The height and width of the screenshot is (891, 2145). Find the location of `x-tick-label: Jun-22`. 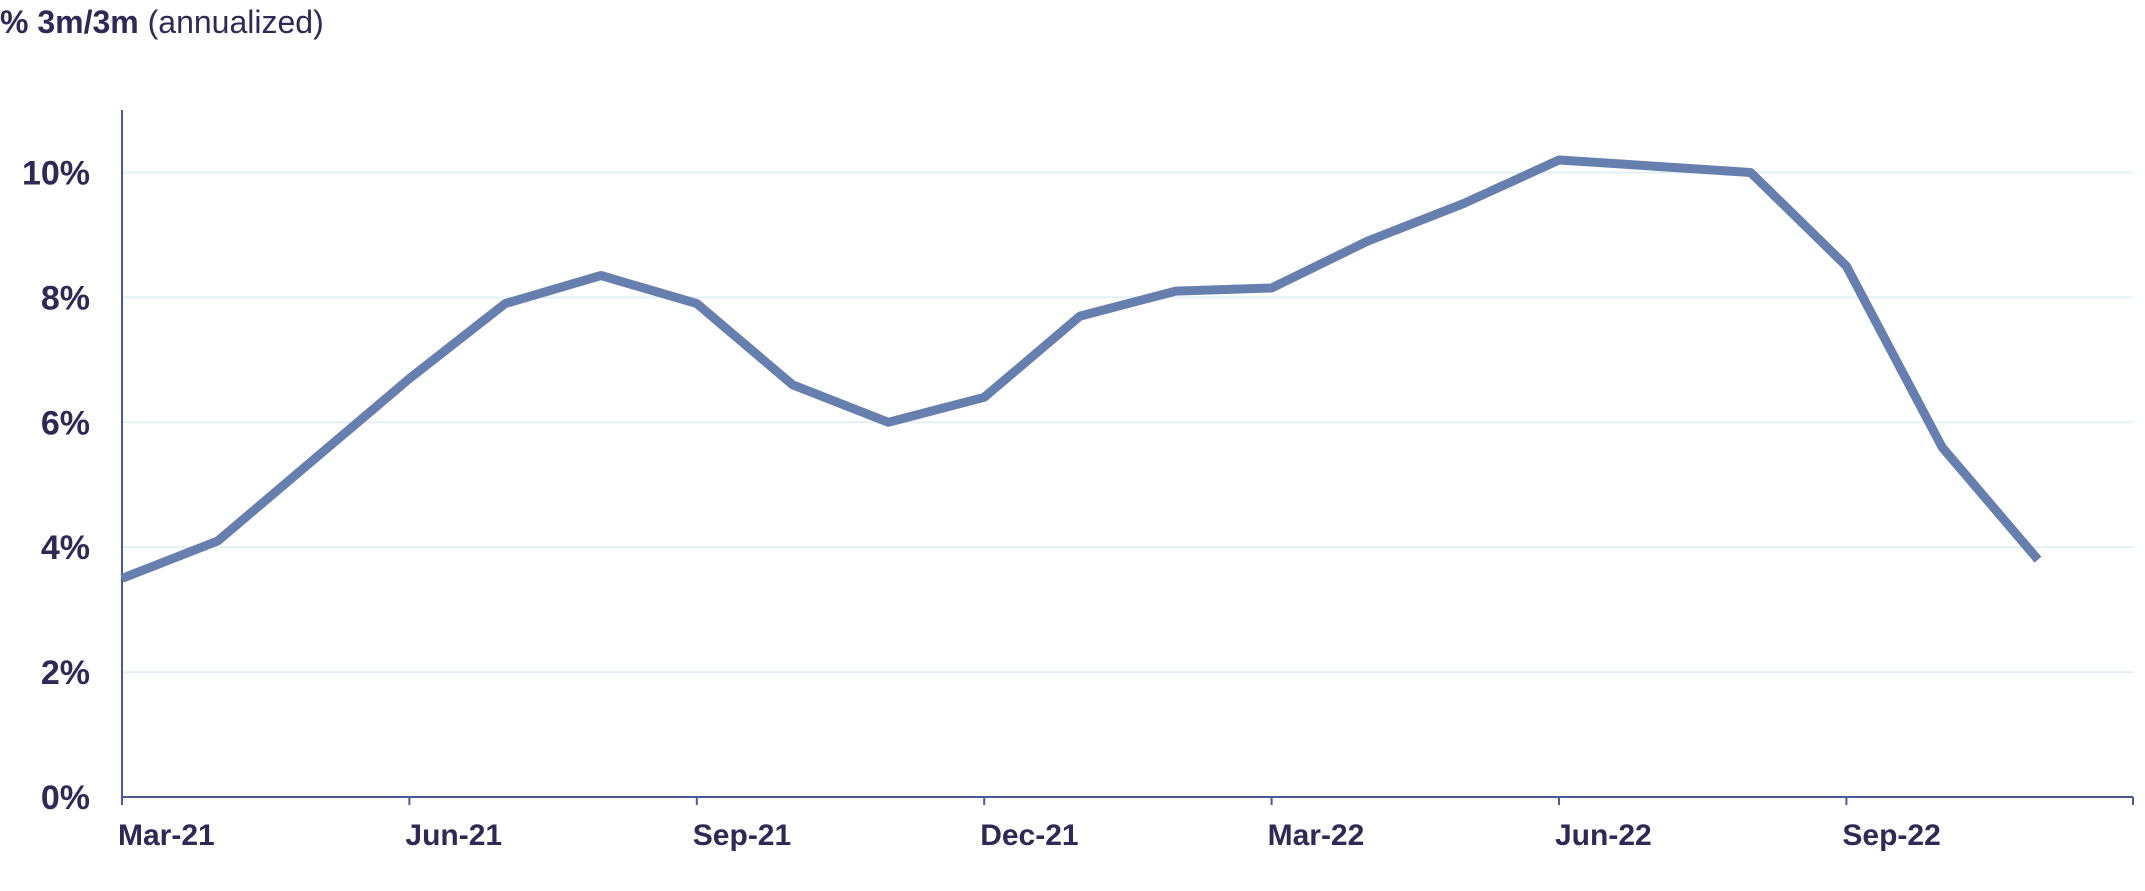

x-tick-label: Jun-22 is located at coordinates (1603, 835).